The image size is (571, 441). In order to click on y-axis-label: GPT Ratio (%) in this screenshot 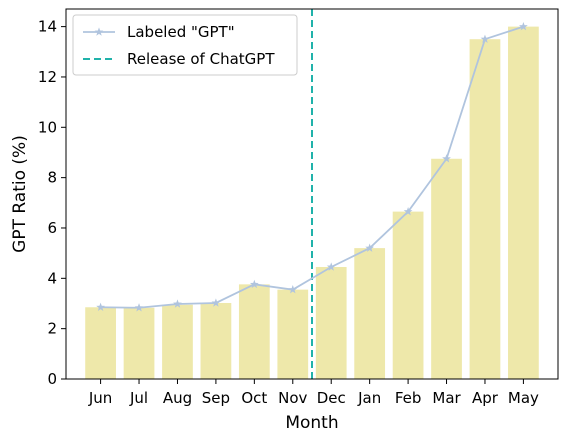, I will do `click(20, 194)`.